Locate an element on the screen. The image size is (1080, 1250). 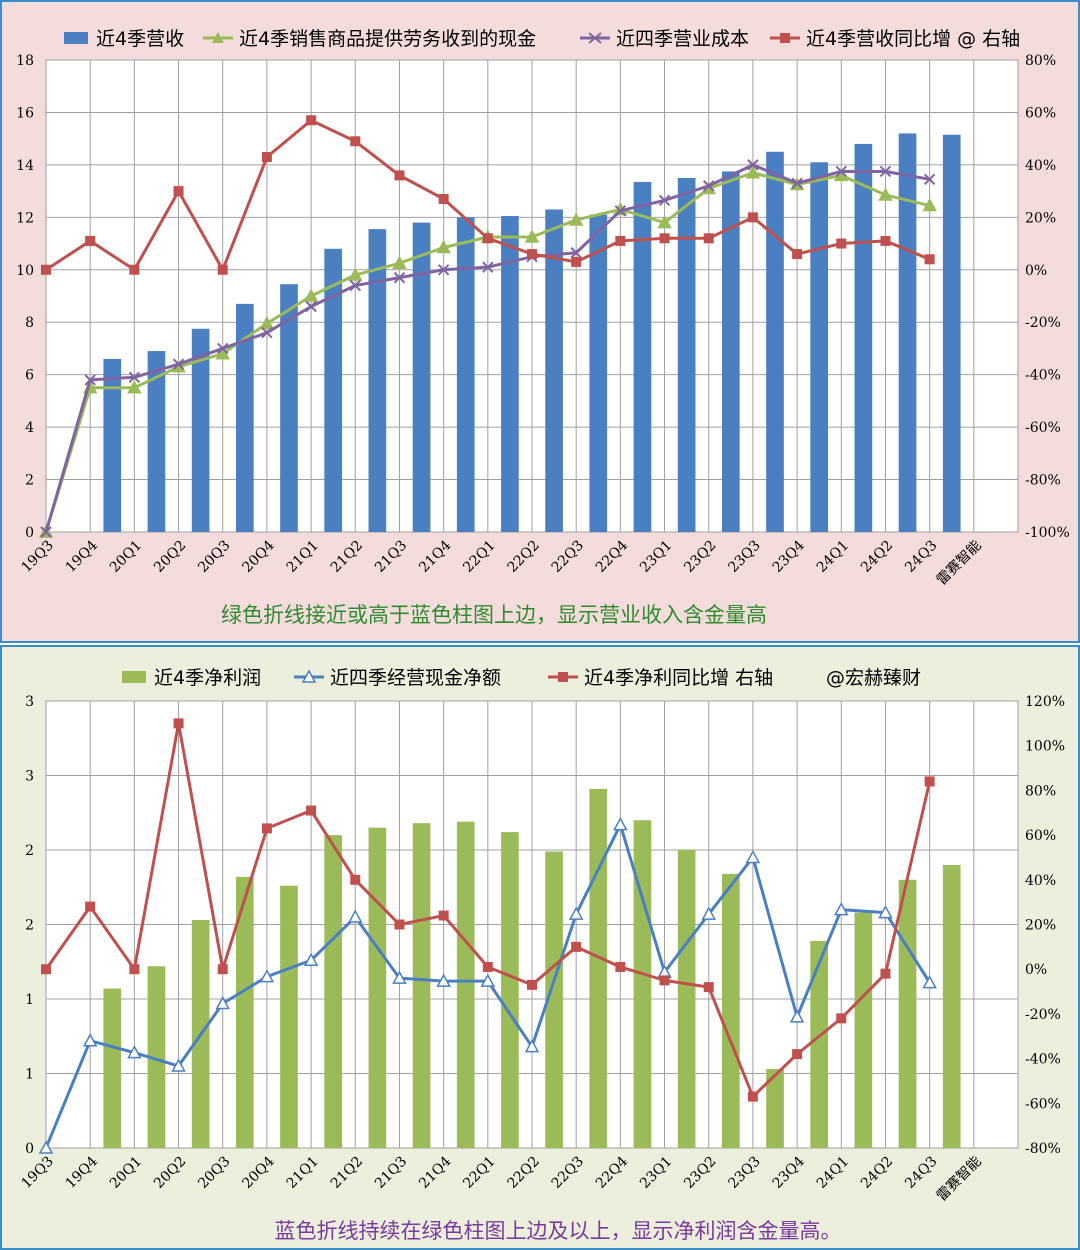
legend-label-net-profit: 近4季净利润 is located at coordinates (207, 678).